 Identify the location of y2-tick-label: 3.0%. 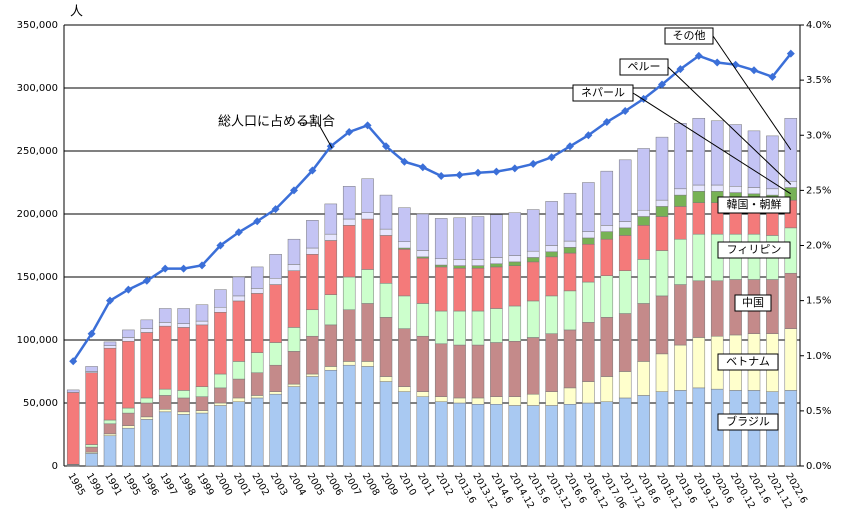
(818, 135).